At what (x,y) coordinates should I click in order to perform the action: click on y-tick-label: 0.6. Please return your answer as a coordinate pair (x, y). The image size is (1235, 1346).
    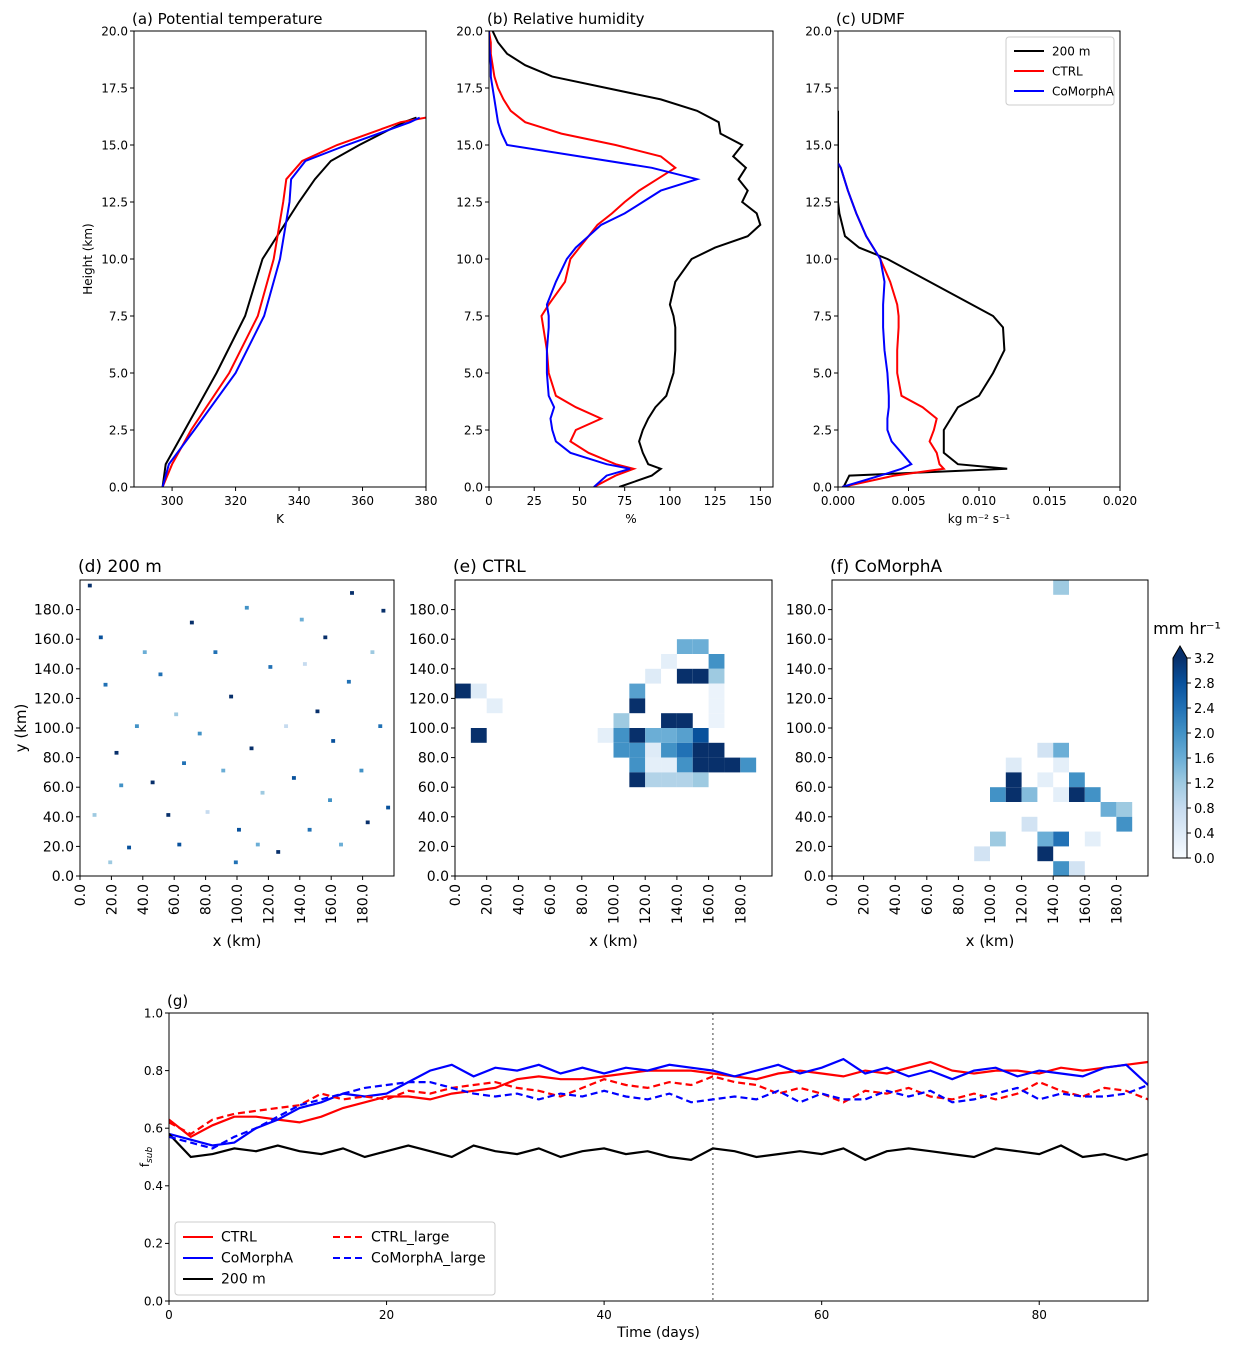
    Looking at the image, I should click on (153, 1129).